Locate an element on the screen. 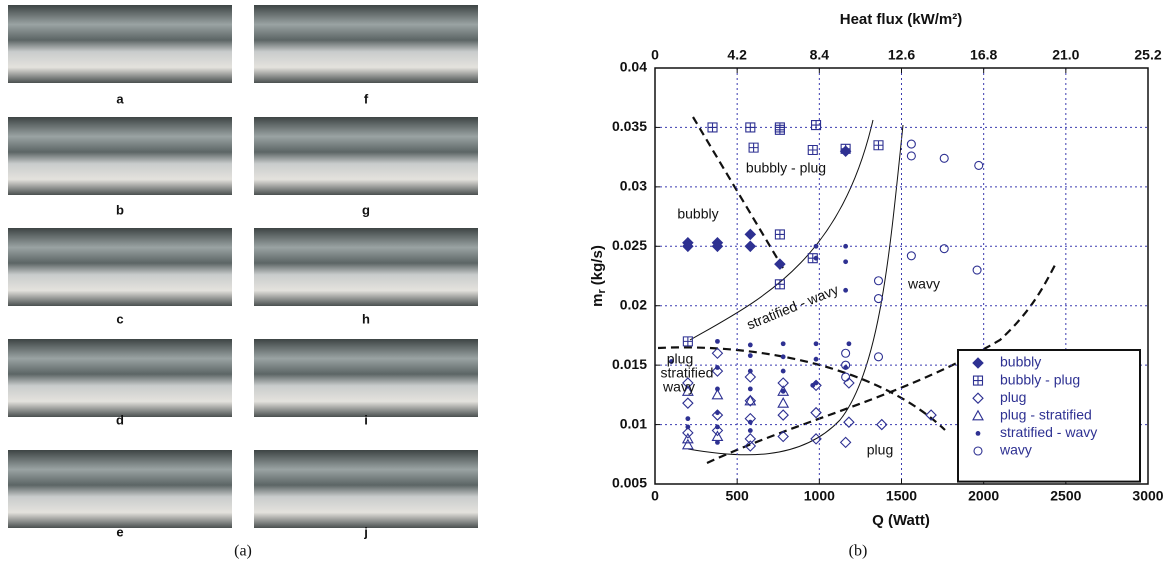  annotation: wavy is located at coordinates (923, 284).